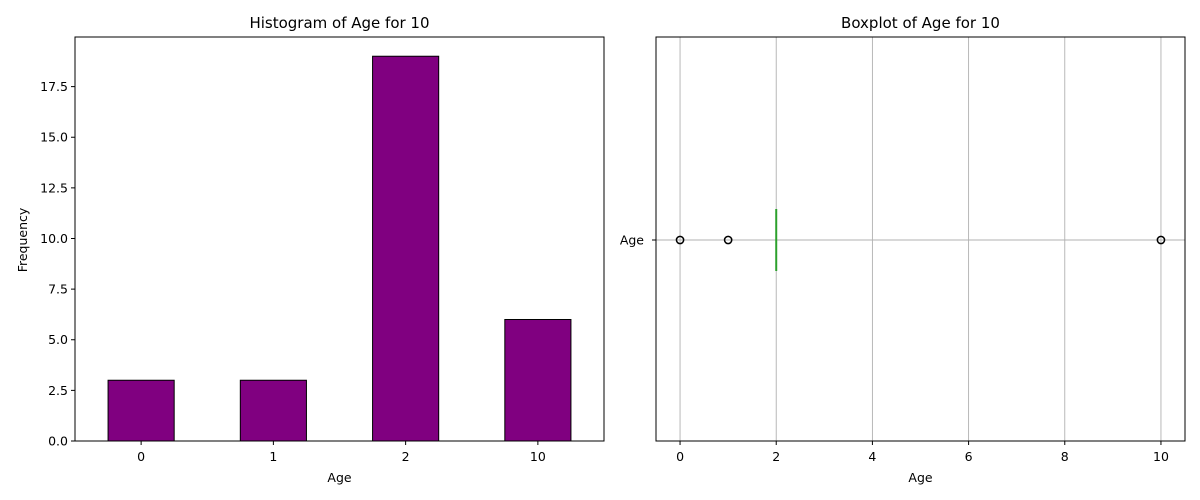 This screenshot has width=1200, height=500. I want to click on boxplot-x-tick-label: 4, so click(872, 456).